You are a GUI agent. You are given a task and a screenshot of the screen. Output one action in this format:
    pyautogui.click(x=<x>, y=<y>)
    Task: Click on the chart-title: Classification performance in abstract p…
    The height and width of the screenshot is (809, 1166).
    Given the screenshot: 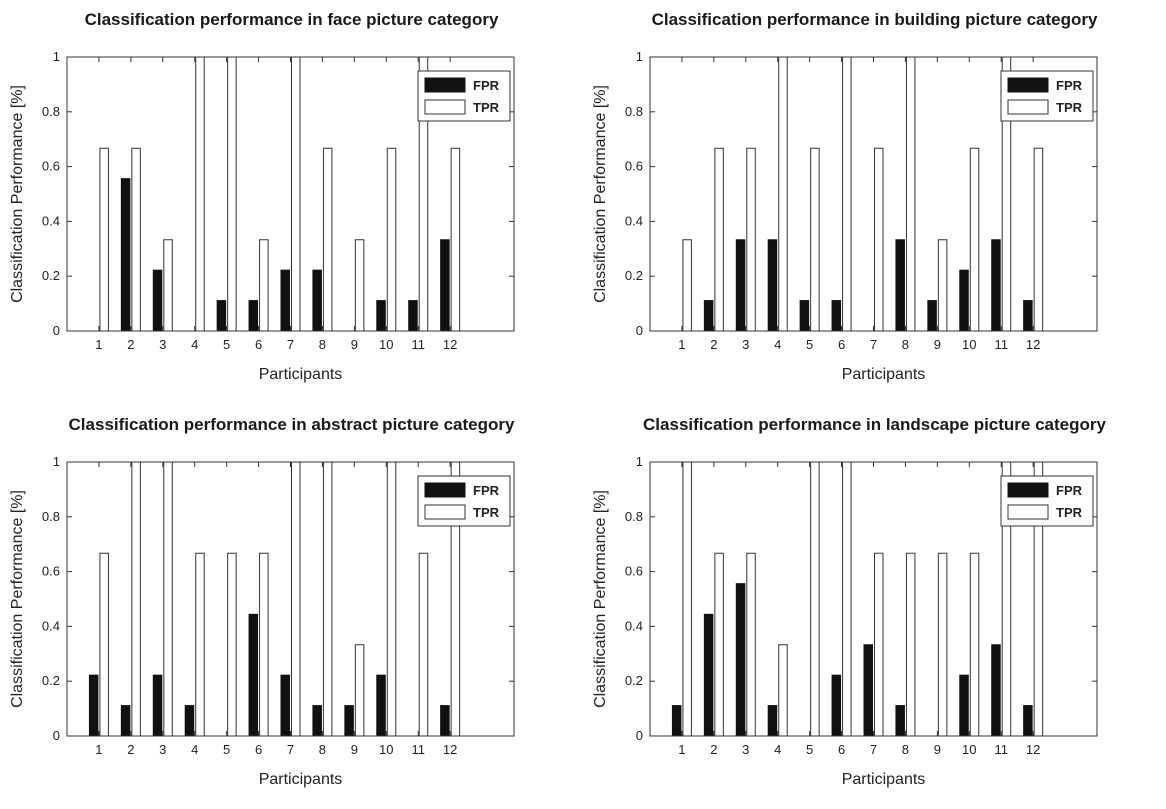 What is the action you would take?
    pyautogui.click(x=291, y=424)
    